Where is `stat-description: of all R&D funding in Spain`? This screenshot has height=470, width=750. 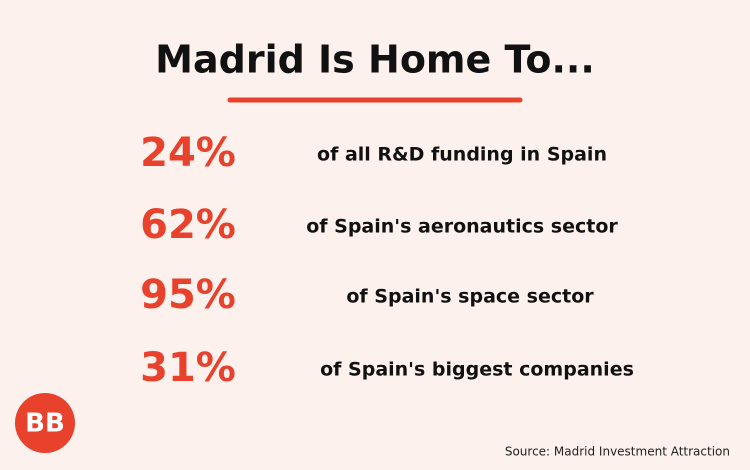
stat-description: of all R&D funding in Spain is located at coordinates (462, 155).